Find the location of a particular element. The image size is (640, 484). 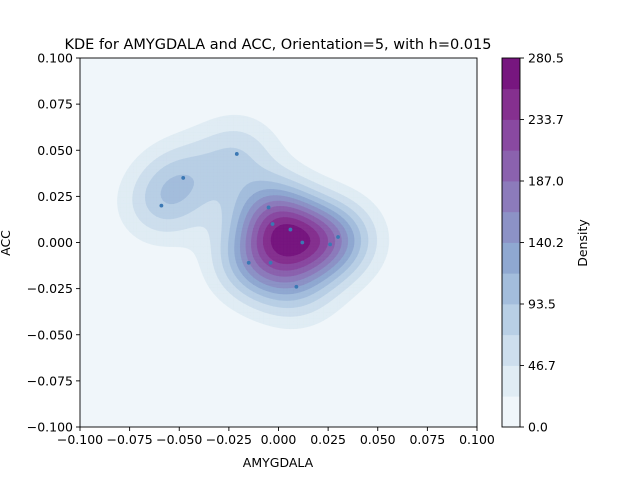

colorbar-tick-label: 187.0 is located at coordinates (546, 181).